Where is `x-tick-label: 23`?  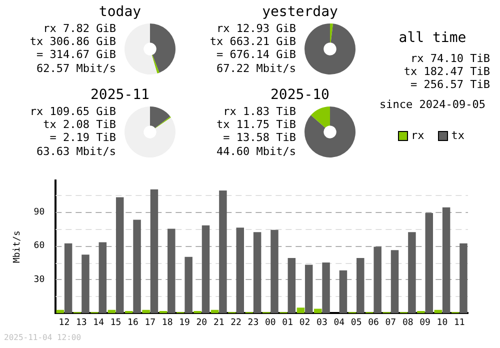 x-tick-label: 23 is located at coordinates (253, 323).